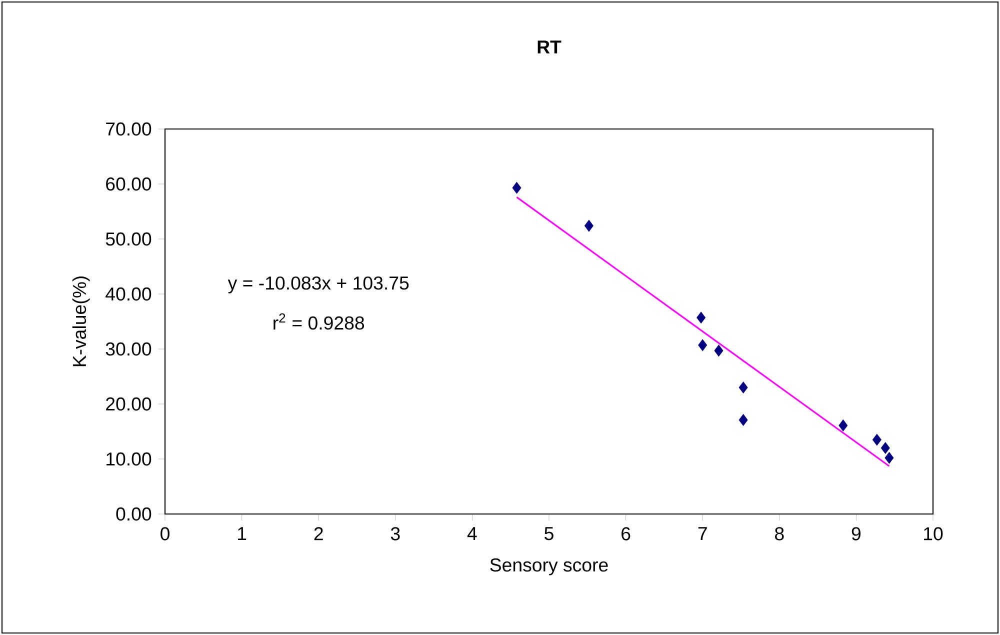 The image size is (1000, 635). What do you see at coordinates (129, 349) in the screenshot?
I see `y-tick-label: 30.00` at bounding box center [129, 349].